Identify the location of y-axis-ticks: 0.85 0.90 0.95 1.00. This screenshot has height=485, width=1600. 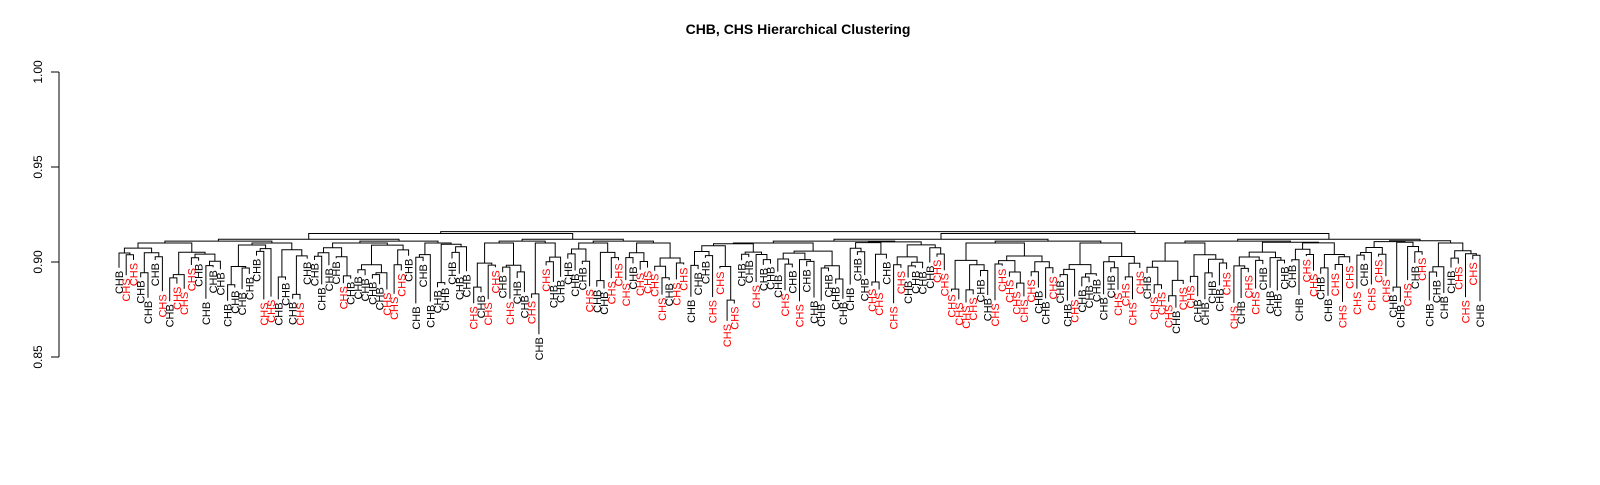
(45, 214).